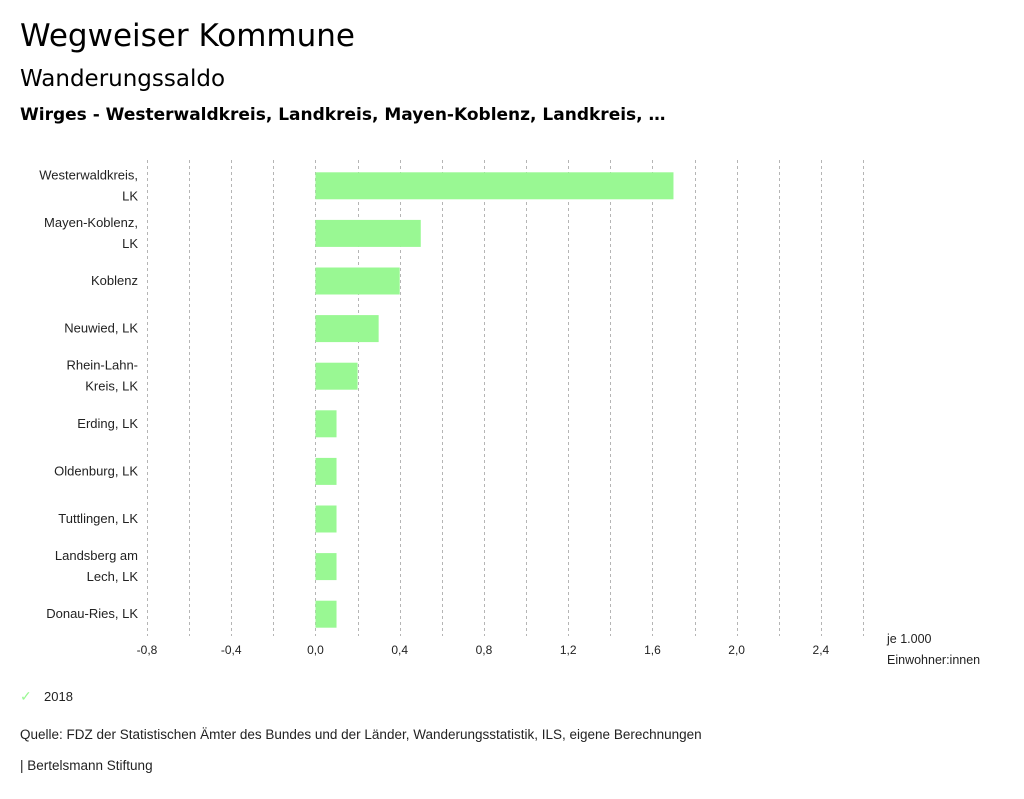  What do you see at coordinates (88, 174) in the screenshot?
I see `category-label: Westerwaldkreis,` at bounding box center [88, 174].